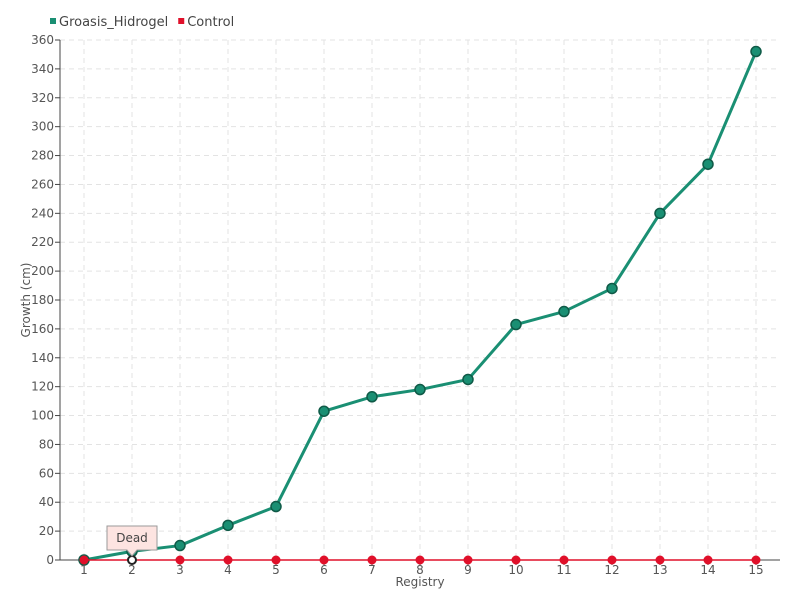 The height and width of the screenshot is (600, 800). Describe the element at coordinates (46, 444) in the screenshot. I see `y-tick-label: 80` at that location.